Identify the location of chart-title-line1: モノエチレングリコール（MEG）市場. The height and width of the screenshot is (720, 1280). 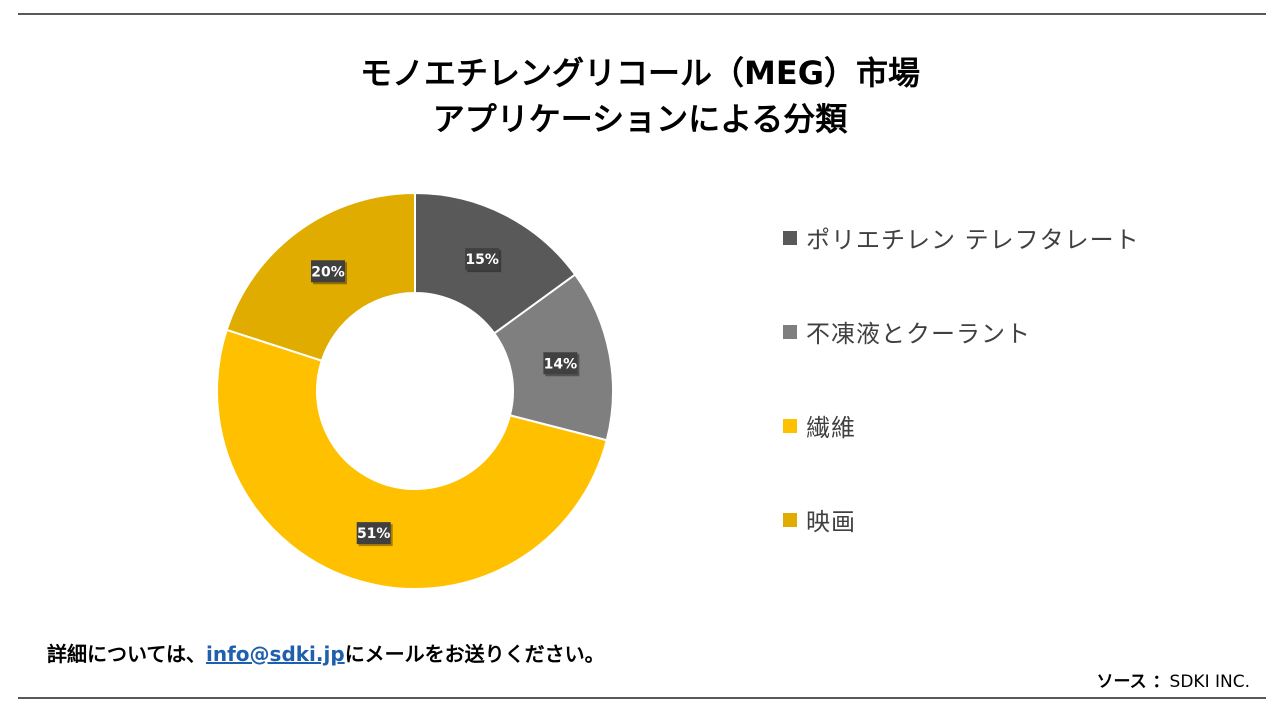
(640, 73).